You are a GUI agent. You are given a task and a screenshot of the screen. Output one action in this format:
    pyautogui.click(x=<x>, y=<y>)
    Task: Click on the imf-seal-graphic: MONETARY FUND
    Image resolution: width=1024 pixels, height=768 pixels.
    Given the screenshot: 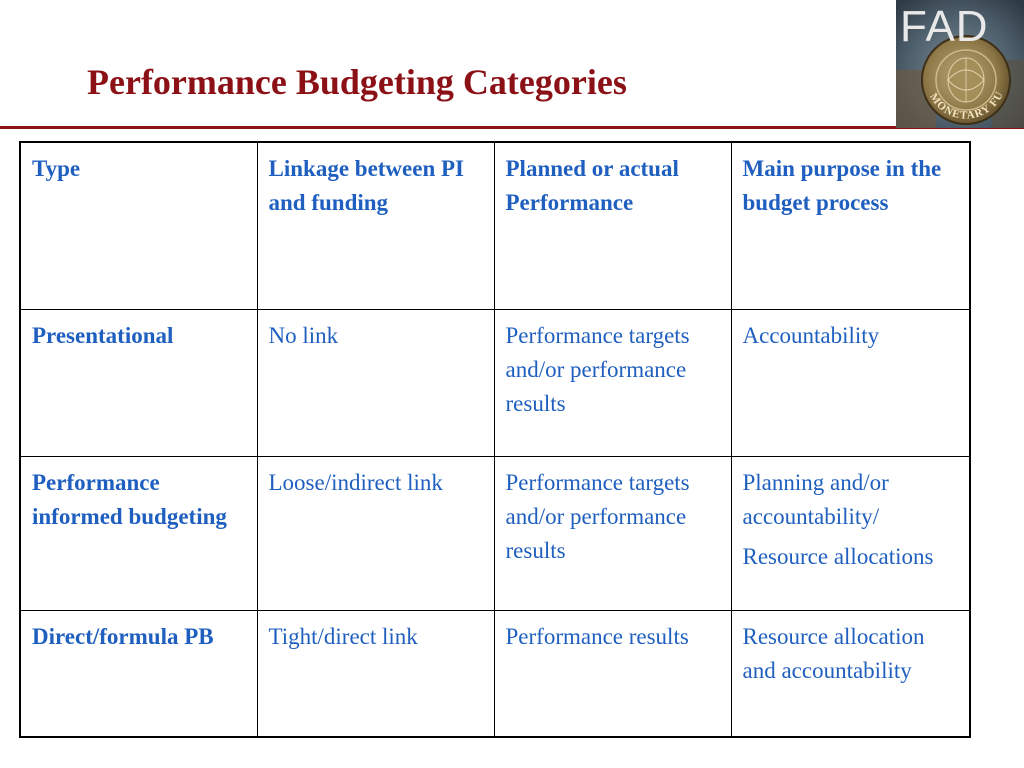 What is the action you would take?
    pyautogui.click(x=960, y=64)
    